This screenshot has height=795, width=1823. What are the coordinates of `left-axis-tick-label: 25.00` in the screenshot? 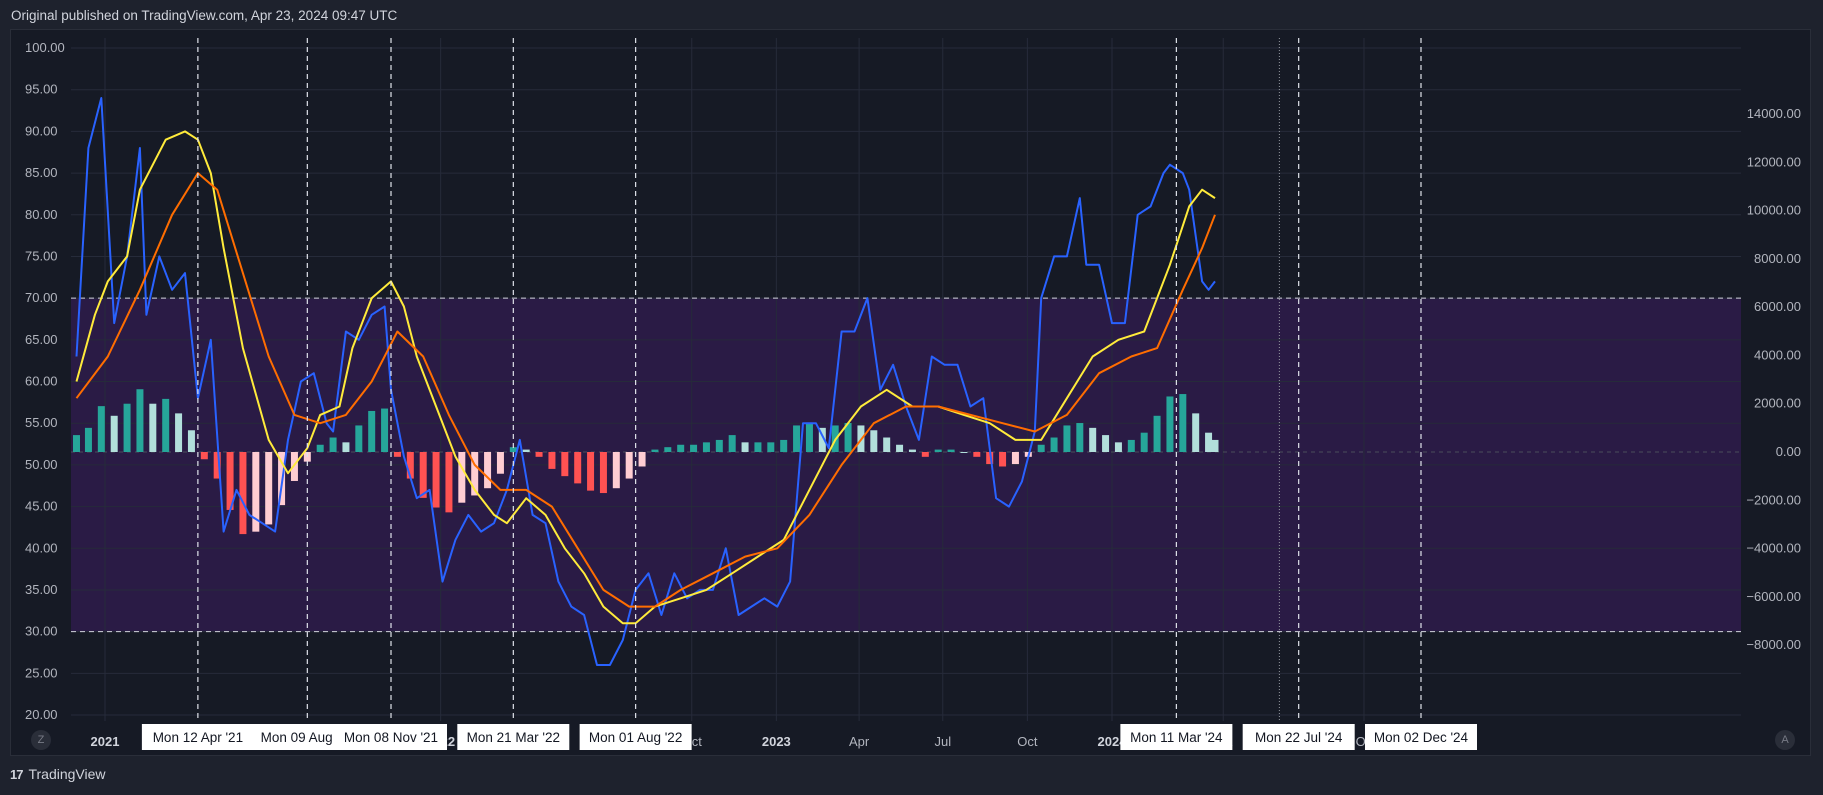 It's located at (41, 672).